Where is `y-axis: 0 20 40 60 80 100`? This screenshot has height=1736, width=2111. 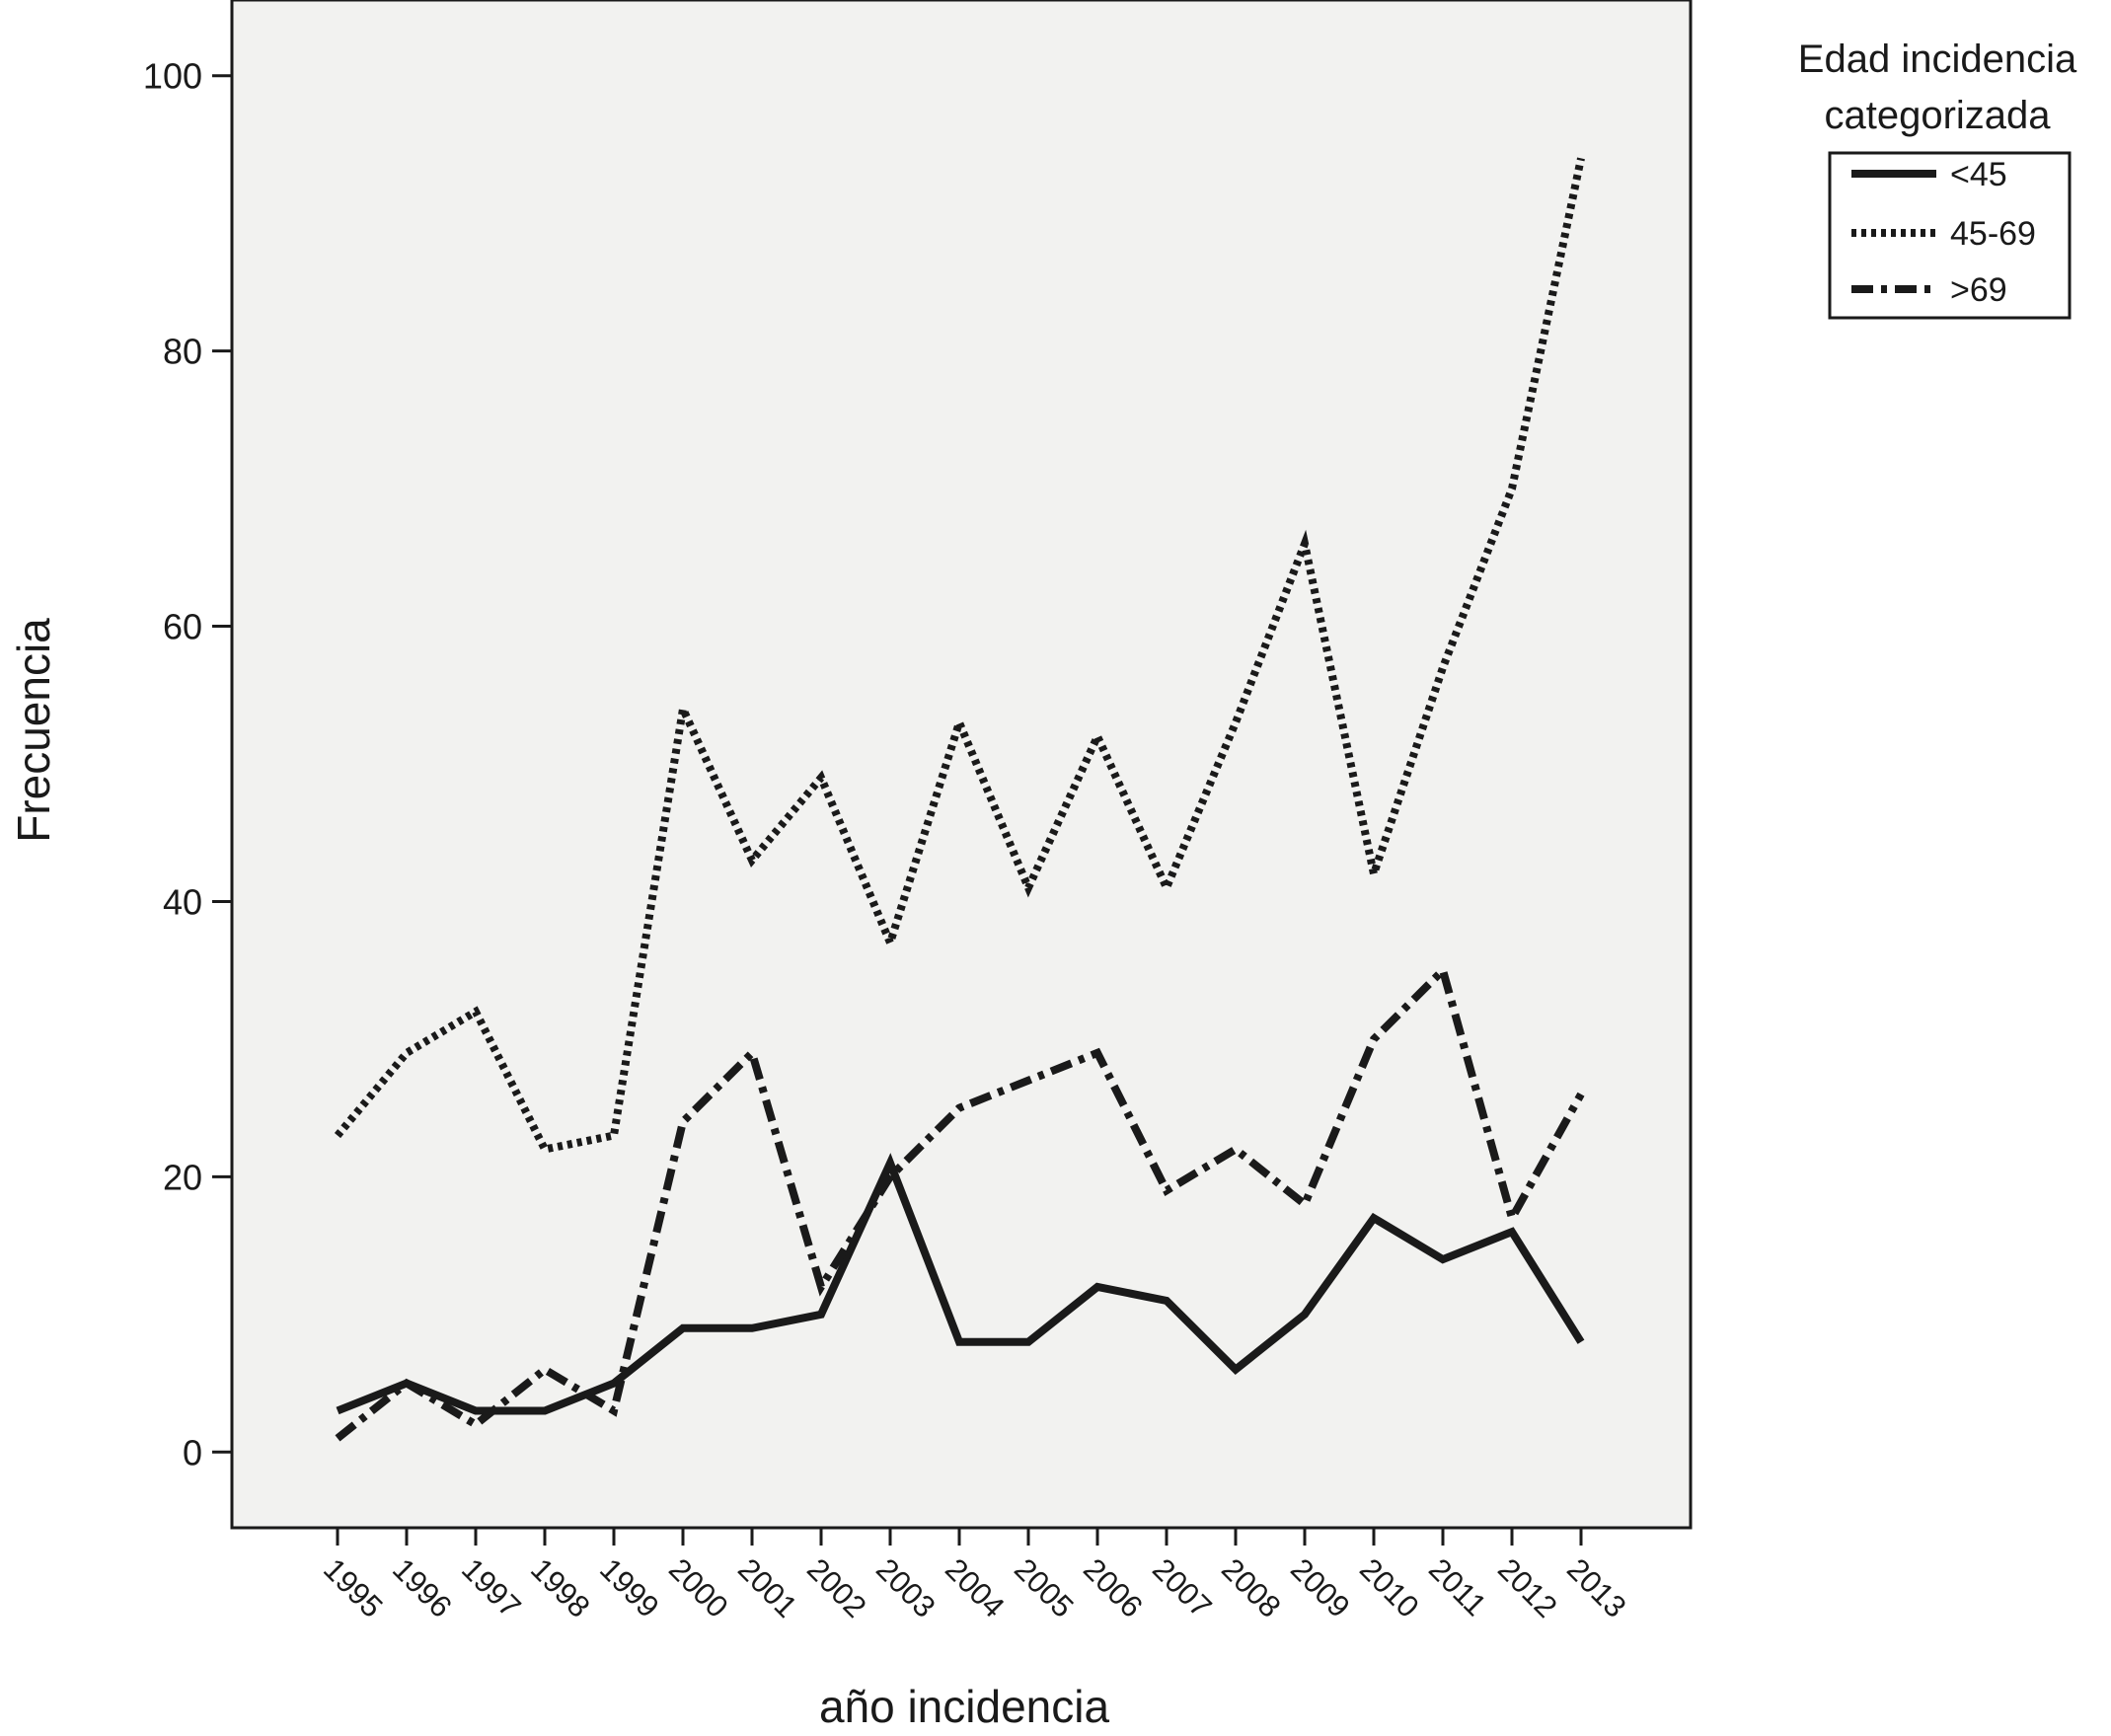
y-axis: 0 20 40 60 80 100 is located at coordinates (187, 764).